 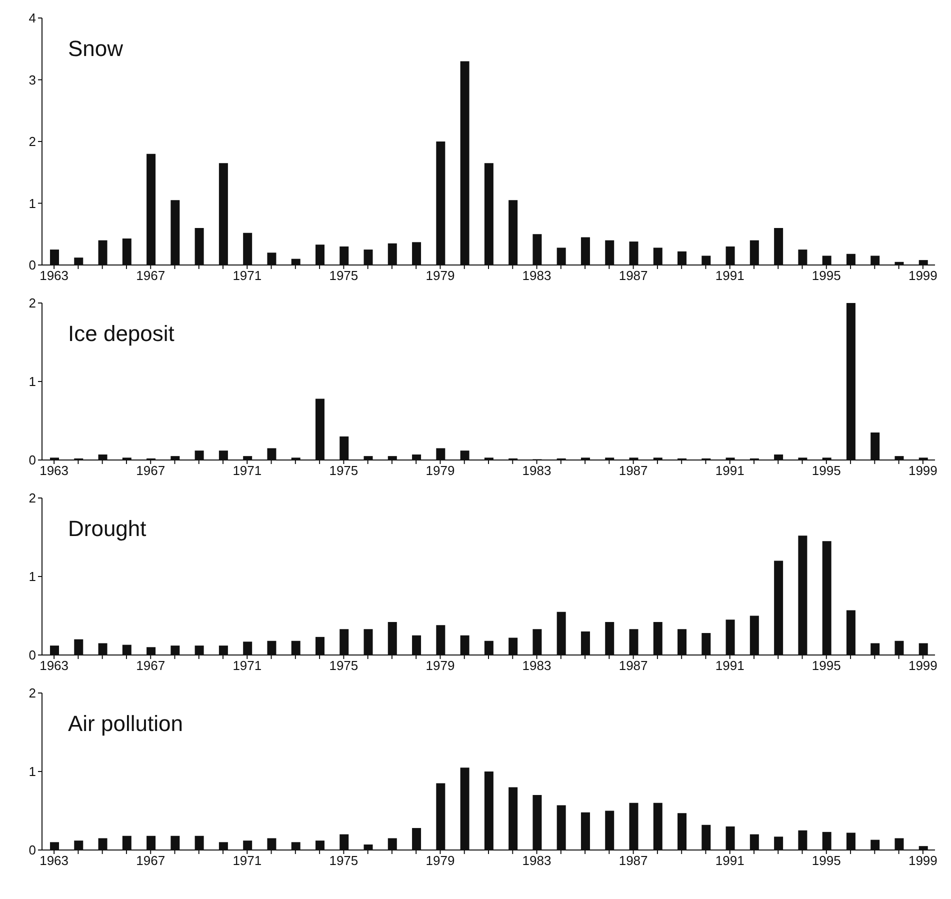 What do you see at coordinates (125, 724) in the screenshot?
I see `text: Air pollution` at bounding box center [125, 724].